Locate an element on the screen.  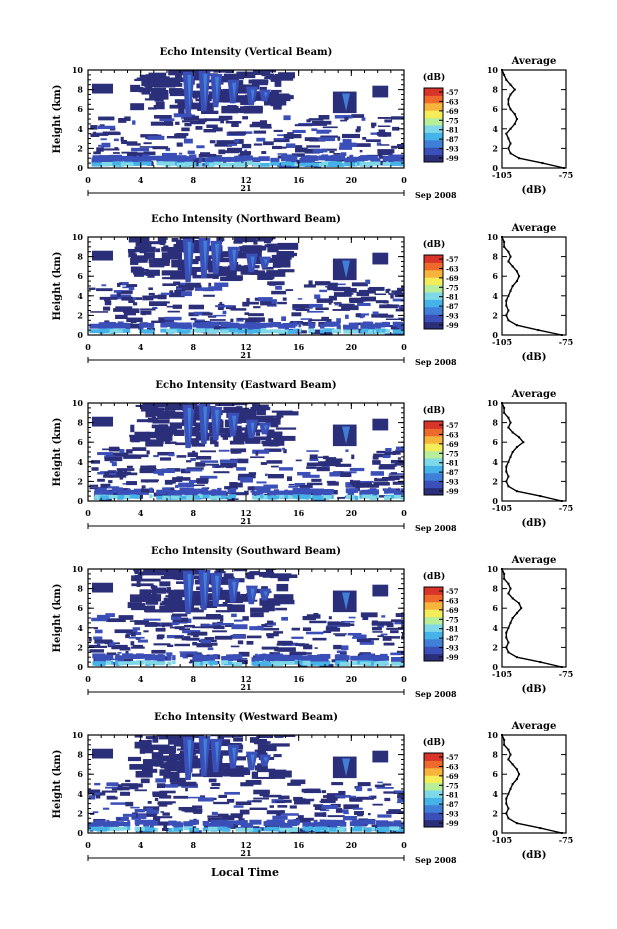
date-label: Sep 2008 is located at coordinates (436, 362).